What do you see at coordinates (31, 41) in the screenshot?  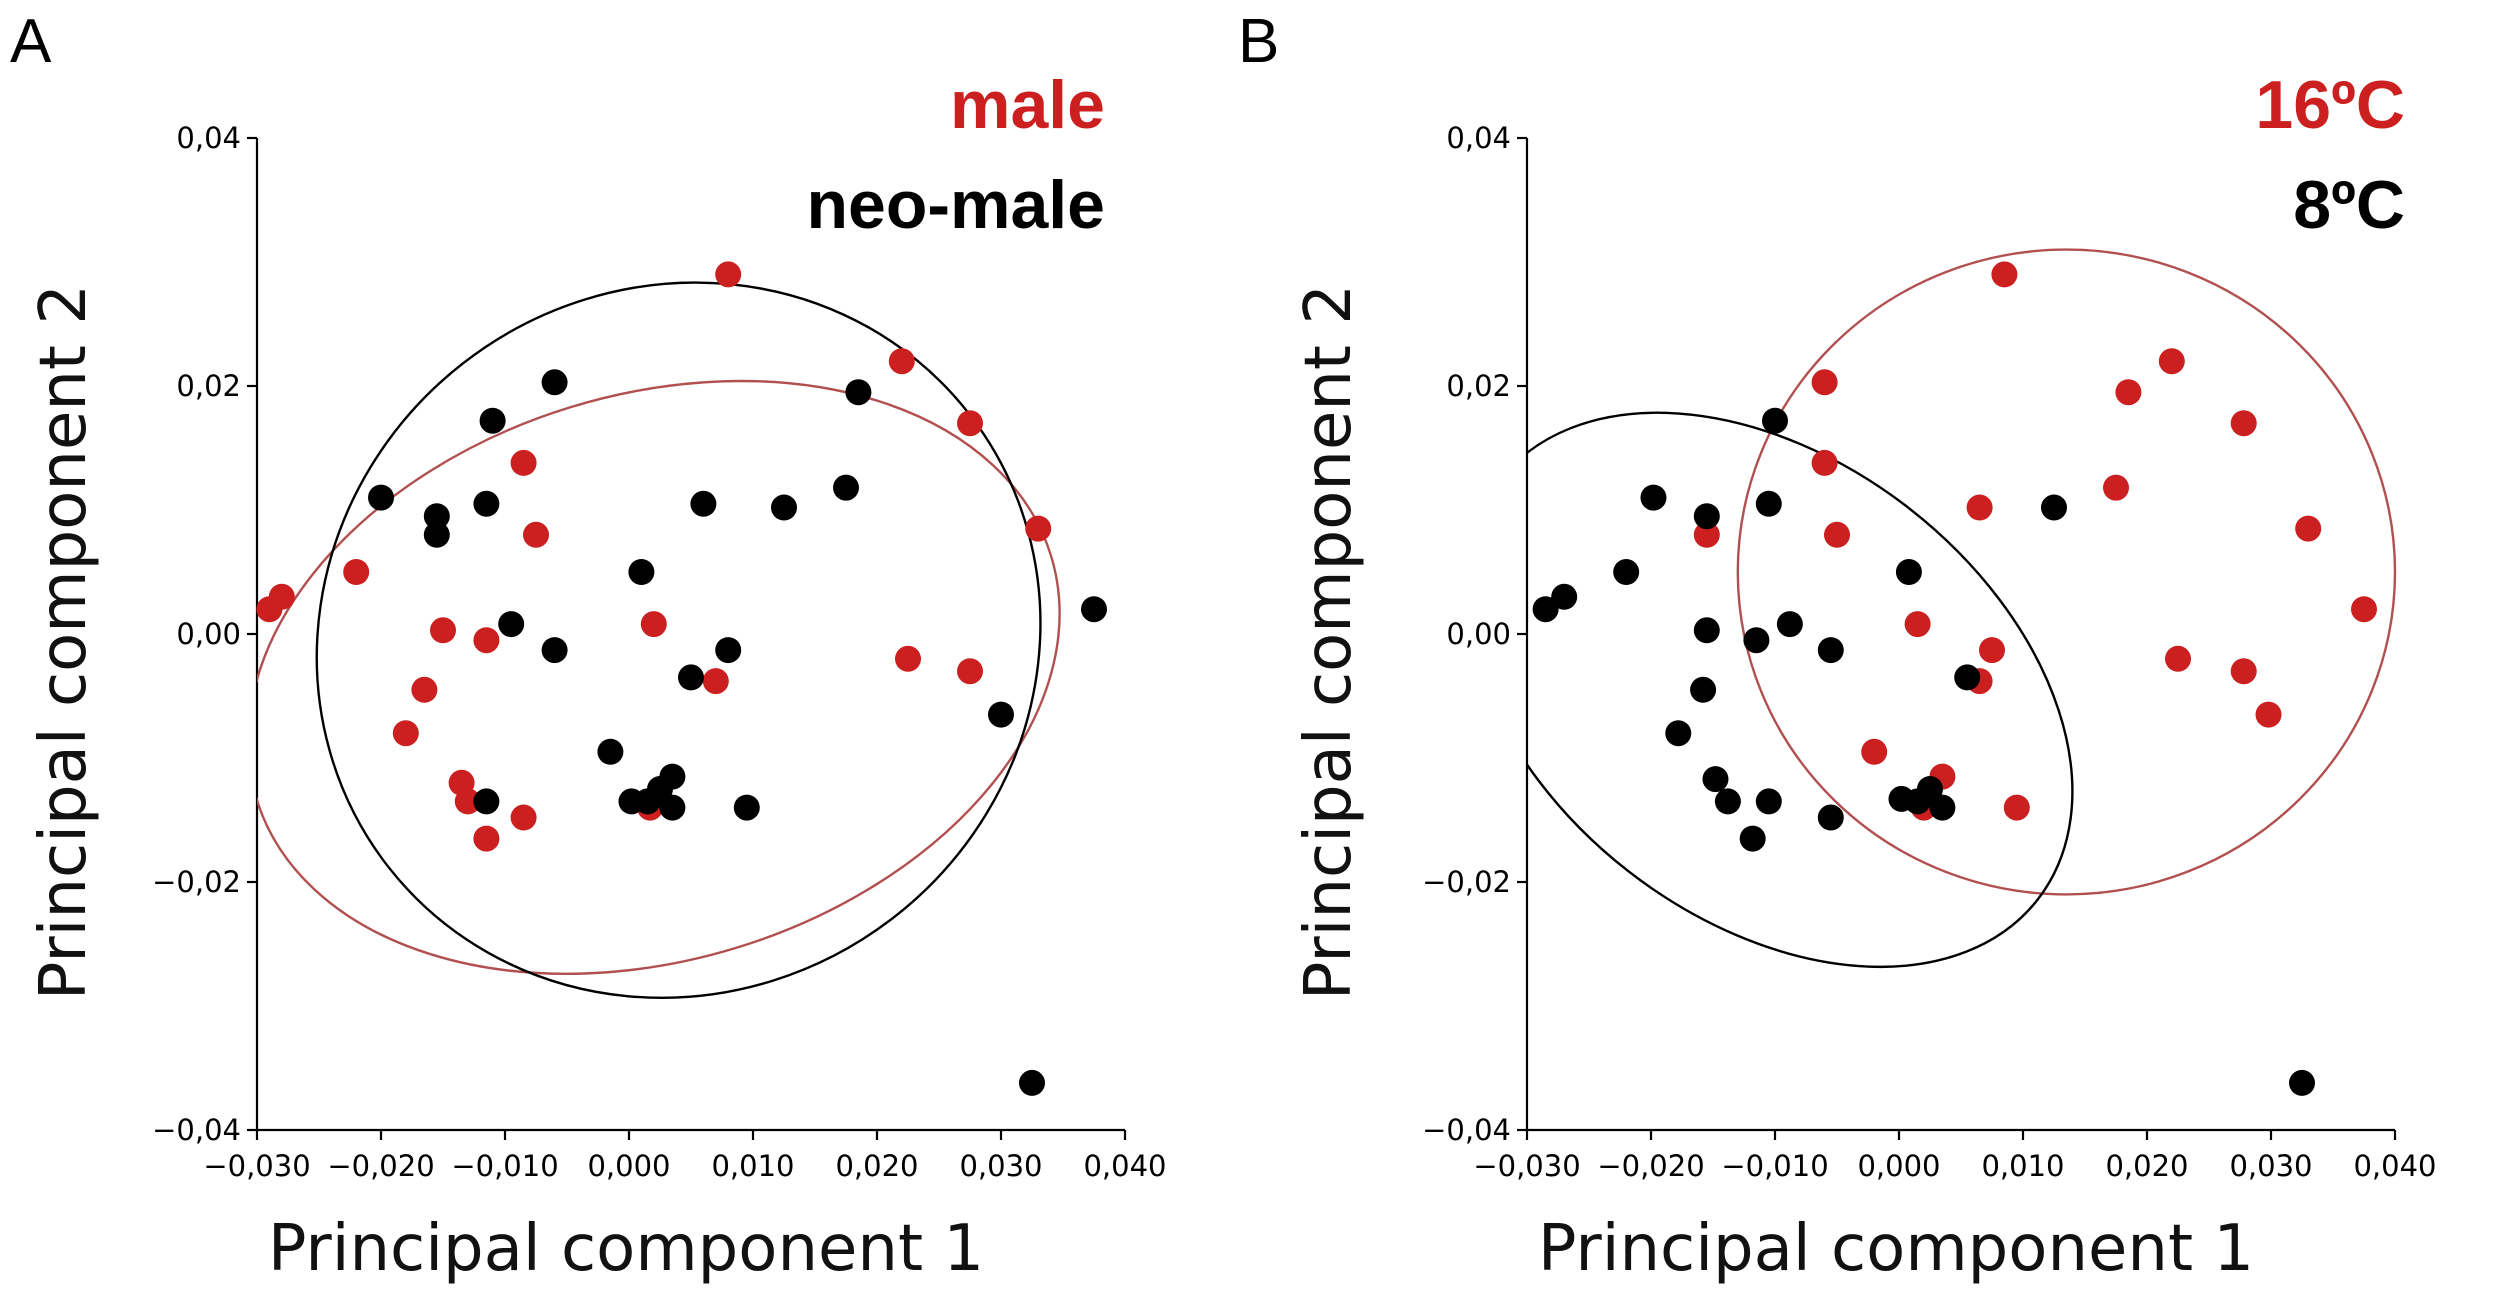 I see `panel-letter-a: A` at bounding box center [31, 41].